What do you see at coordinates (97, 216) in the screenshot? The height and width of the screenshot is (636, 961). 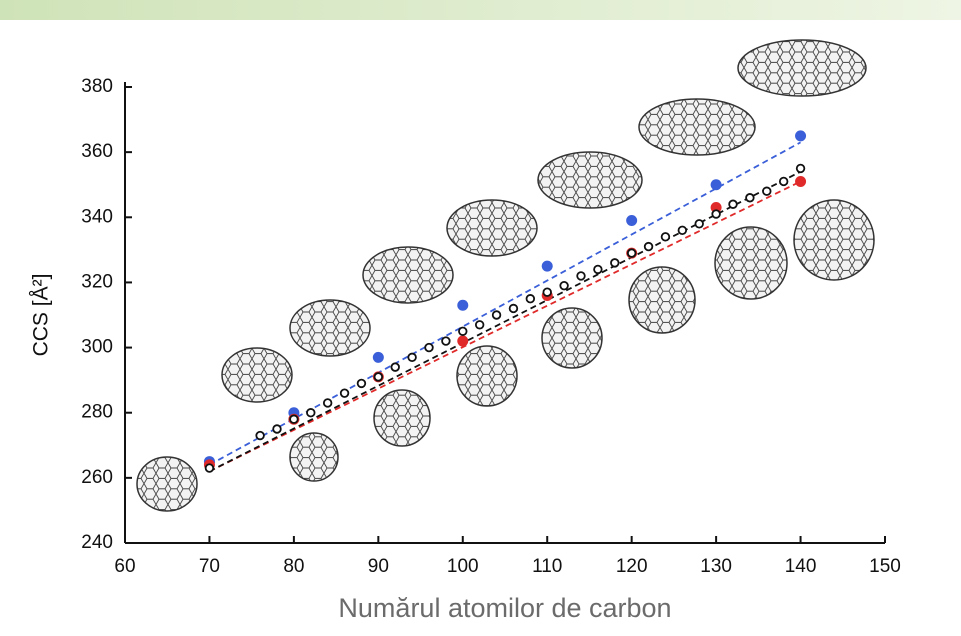 I see `y-tick-label: 340` at bounding box center [97, 216].